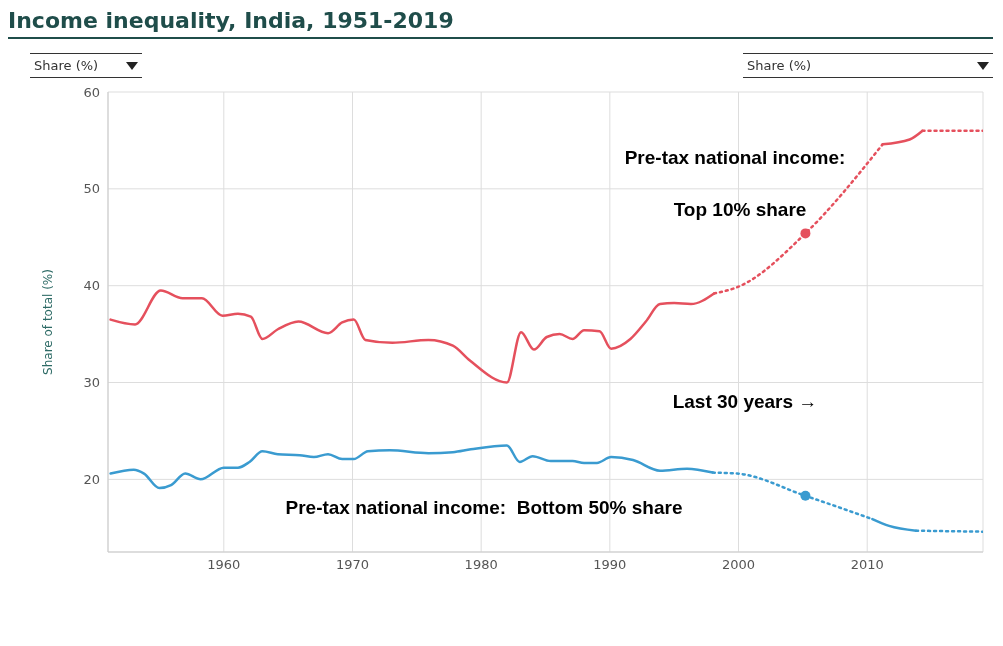 The width and height of the screenshot is (1003, 646). Describe the element at coordinates (745, 402) in the screenshot. I see `annotation: Last 30 years →` at that location.